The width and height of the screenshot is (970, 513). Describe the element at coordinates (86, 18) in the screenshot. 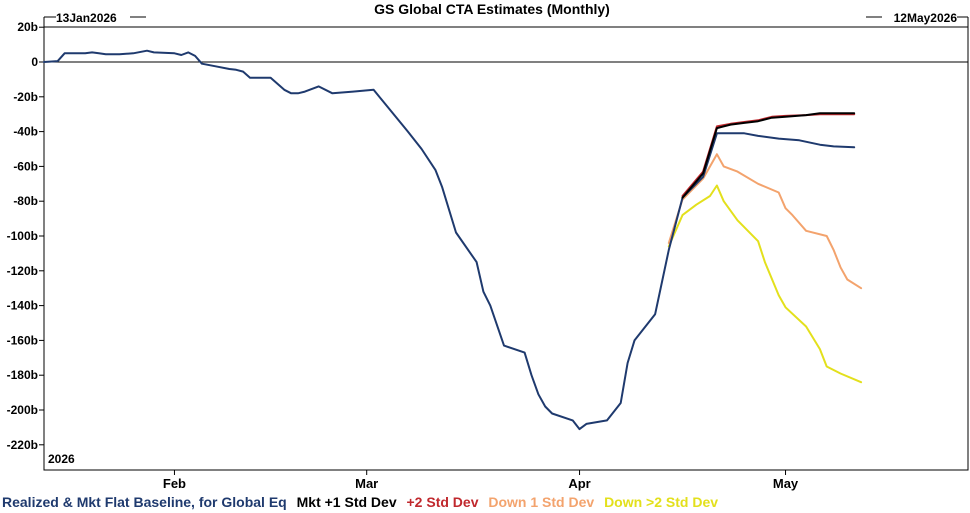

I see `start-date-label: 13Jan2026` at that location.